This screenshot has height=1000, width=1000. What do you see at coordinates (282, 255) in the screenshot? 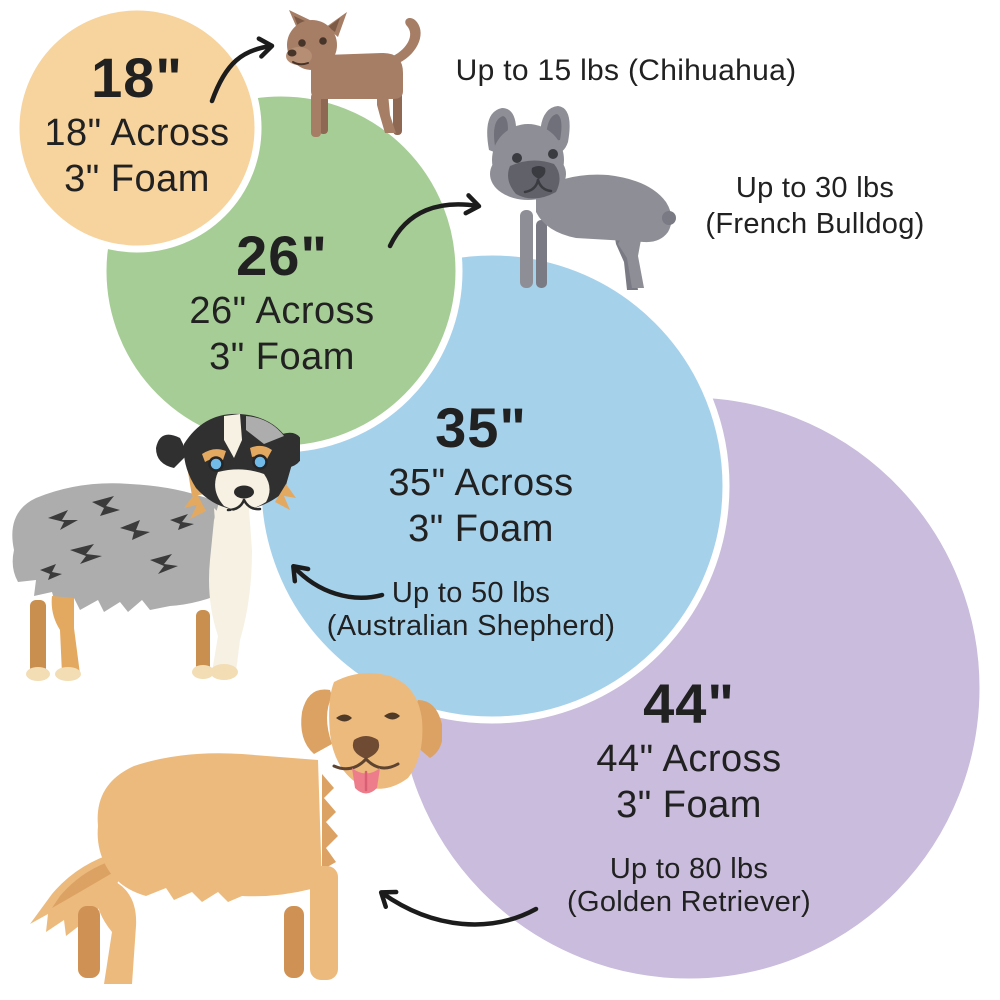
I see `bed-26-size-label: 26"` at bounding box center [282, 255].